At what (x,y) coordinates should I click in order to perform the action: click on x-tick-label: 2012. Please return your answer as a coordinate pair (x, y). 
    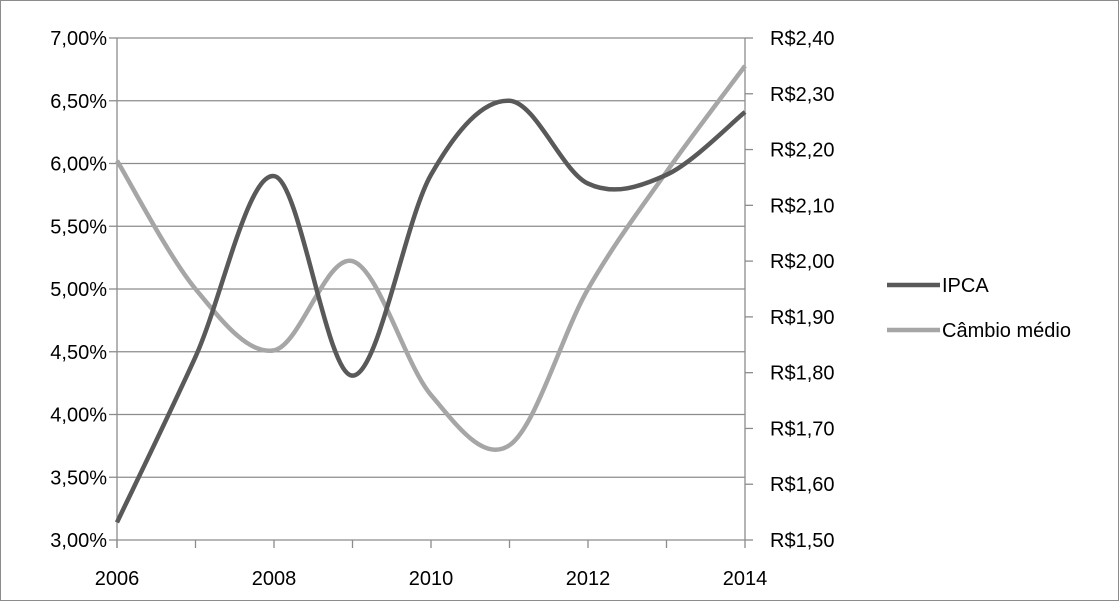
    Looking at the image, I should click on (588, 579).